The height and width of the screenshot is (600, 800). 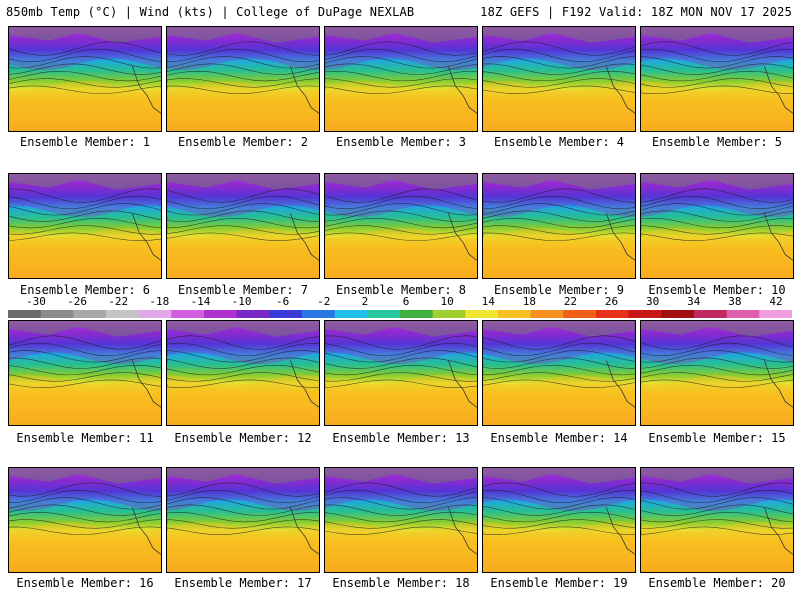 What do you see at coordinates (570, 301) in the screenshot?
I see `colorbar-tick: 22` at bounding box center [570, 301].